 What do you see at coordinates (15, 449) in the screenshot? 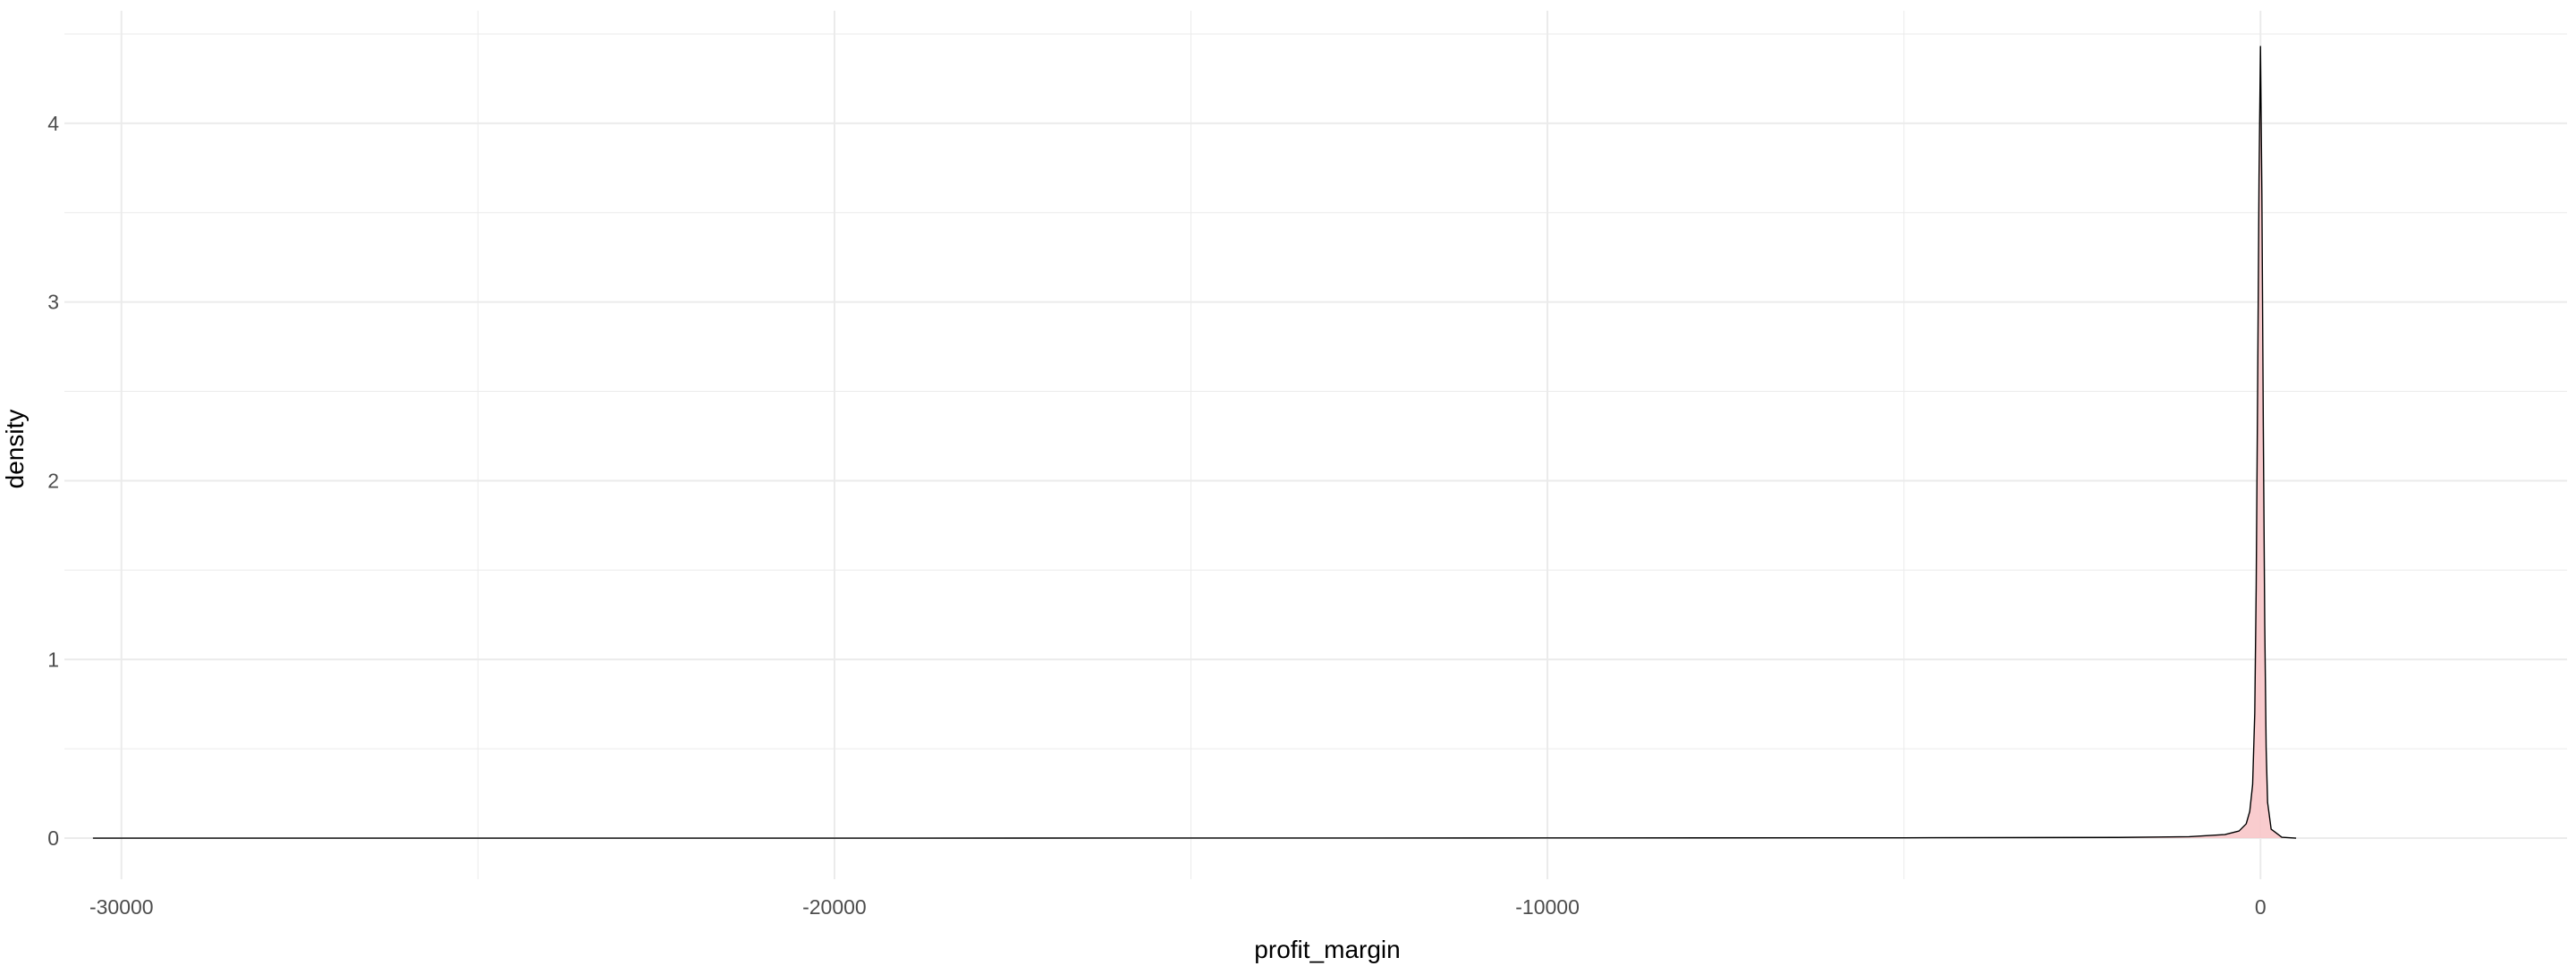
I see `y-axis-title: density` at bounding box center [15, 449].